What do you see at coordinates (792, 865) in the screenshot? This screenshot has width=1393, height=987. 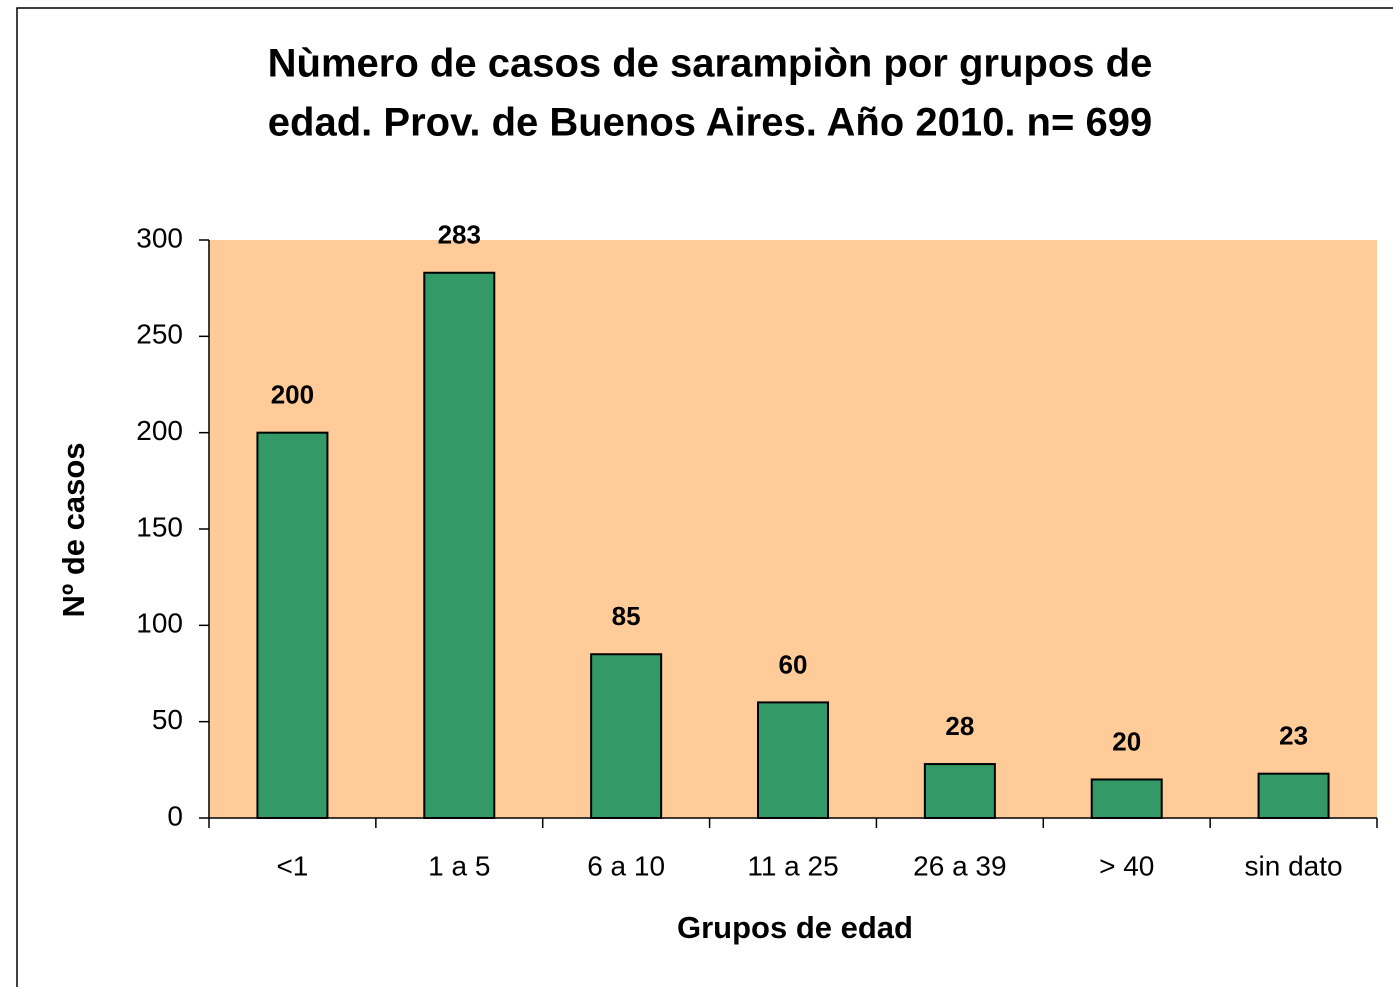 I see `x-tick-label: 11 a 25` at bounding box center [792, 865].